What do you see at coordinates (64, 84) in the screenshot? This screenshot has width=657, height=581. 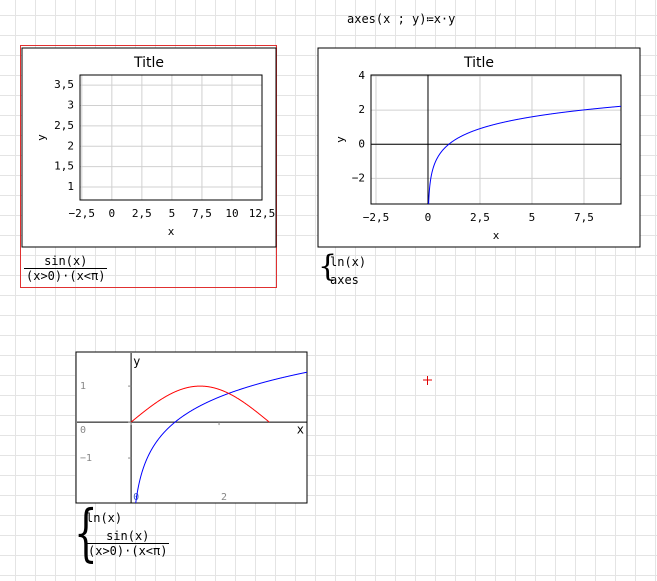 I see `y-tick-label: 3,5` at bounding box center [64, 84].